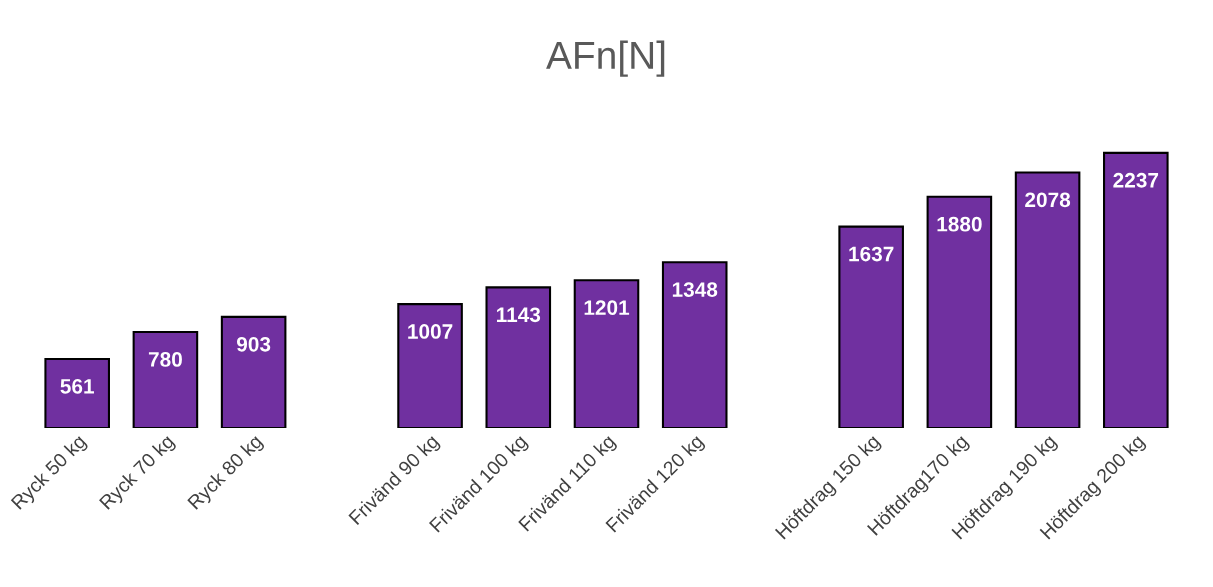 This screenshot has width=1213, height=587. Describe the element at coordinates (519, 315) in the screenshot. I see `data-label: 1143` at that location.